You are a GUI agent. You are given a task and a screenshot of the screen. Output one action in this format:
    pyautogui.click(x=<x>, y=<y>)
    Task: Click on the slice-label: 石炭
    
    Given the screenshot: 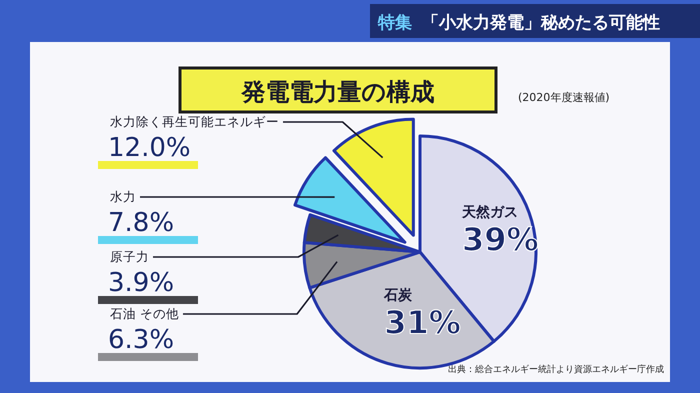 What is the action you would take?
    pyautogui.click(x=398, y=295)
    